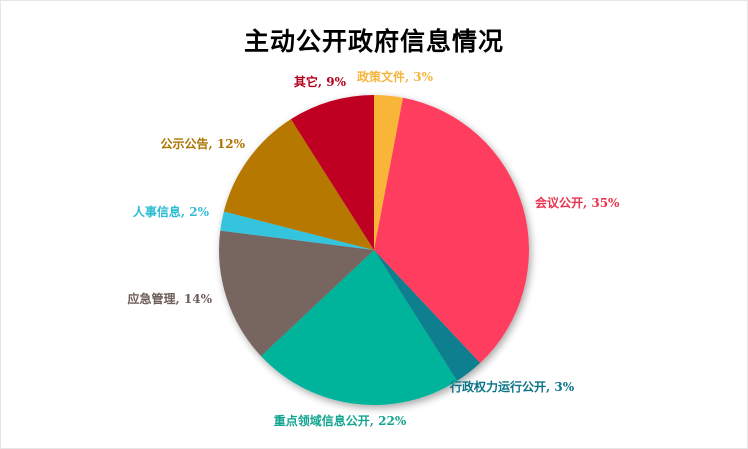 The height and width of the screenshot is (449, 748). I want to click on slice-label-6: 人事信息, 2%, so click(171, 211).